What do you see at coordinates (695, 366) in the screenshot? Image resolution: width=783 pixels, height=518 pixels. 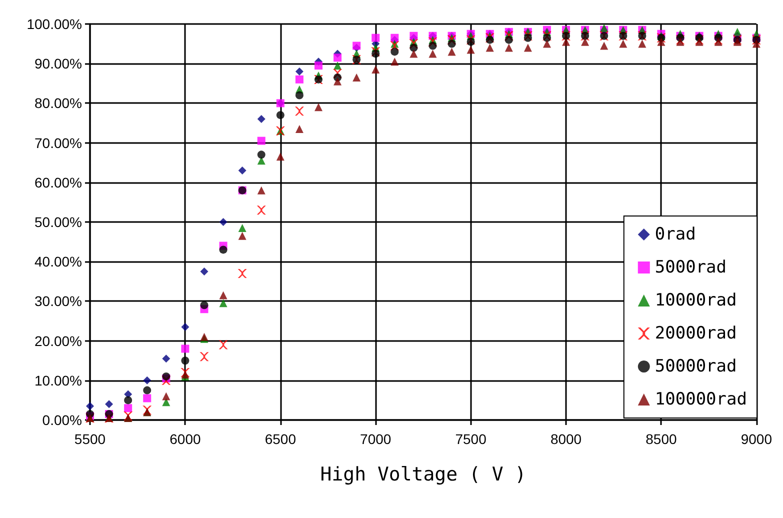 I see `legend-label: 50000rad` at bounding box center [695, 366].